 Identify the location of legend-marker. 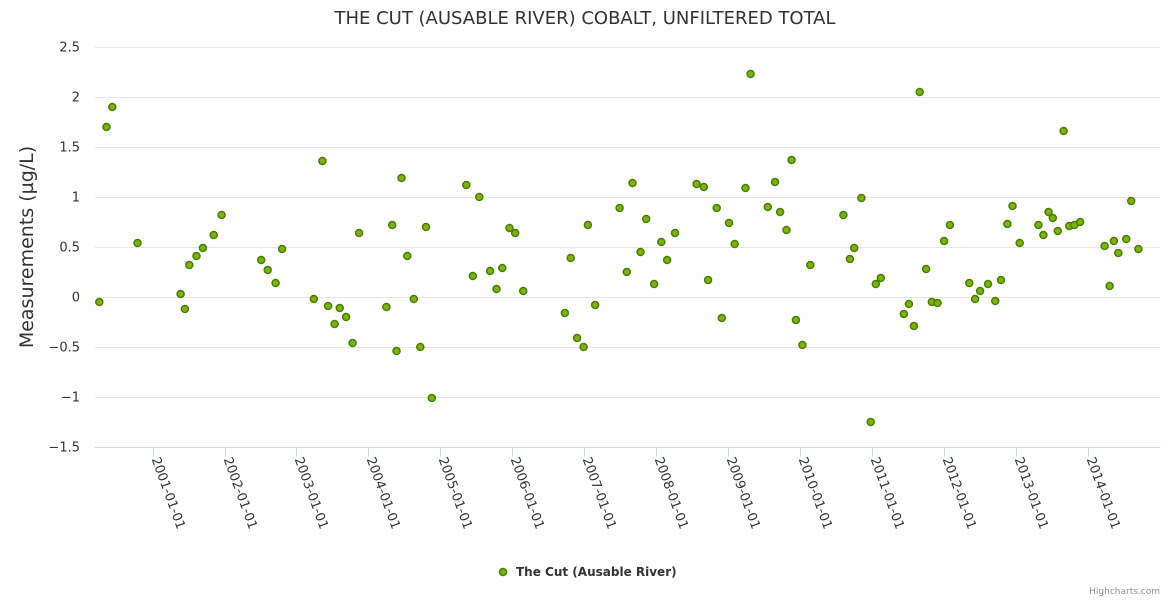
(503, 572).